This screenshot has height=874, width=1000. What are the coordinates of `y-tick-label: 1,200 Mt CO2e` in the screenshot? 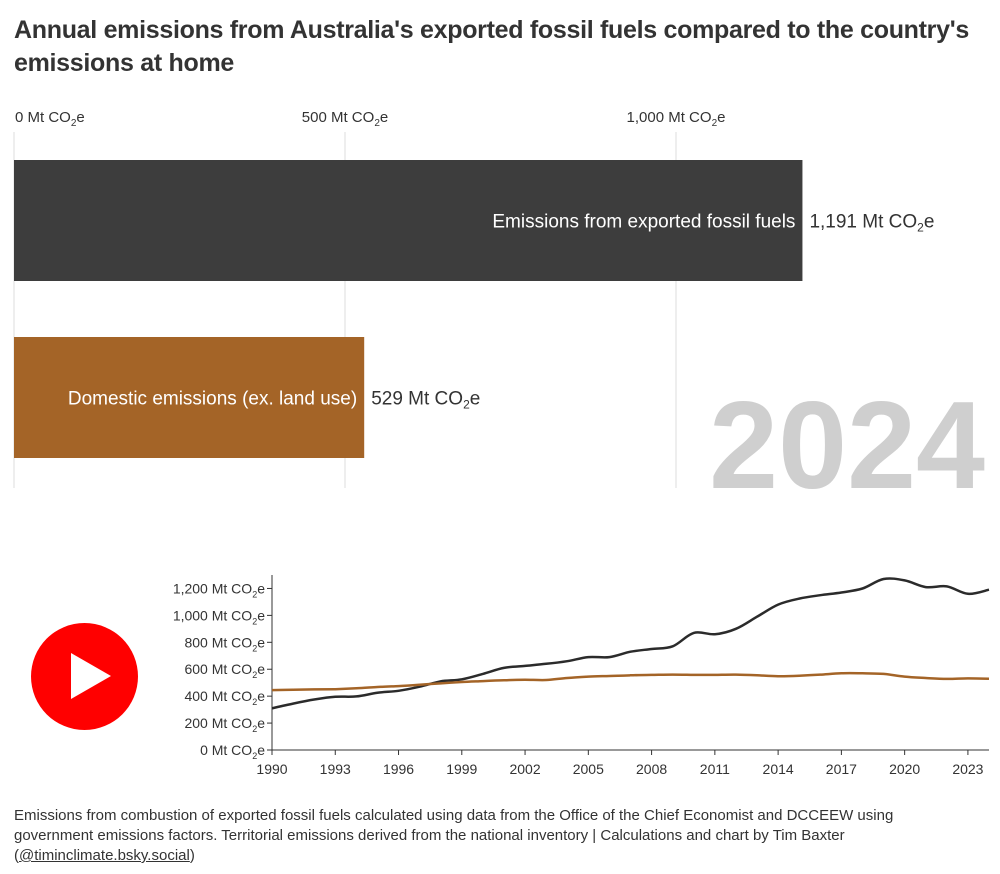 It's located at (219, 589).